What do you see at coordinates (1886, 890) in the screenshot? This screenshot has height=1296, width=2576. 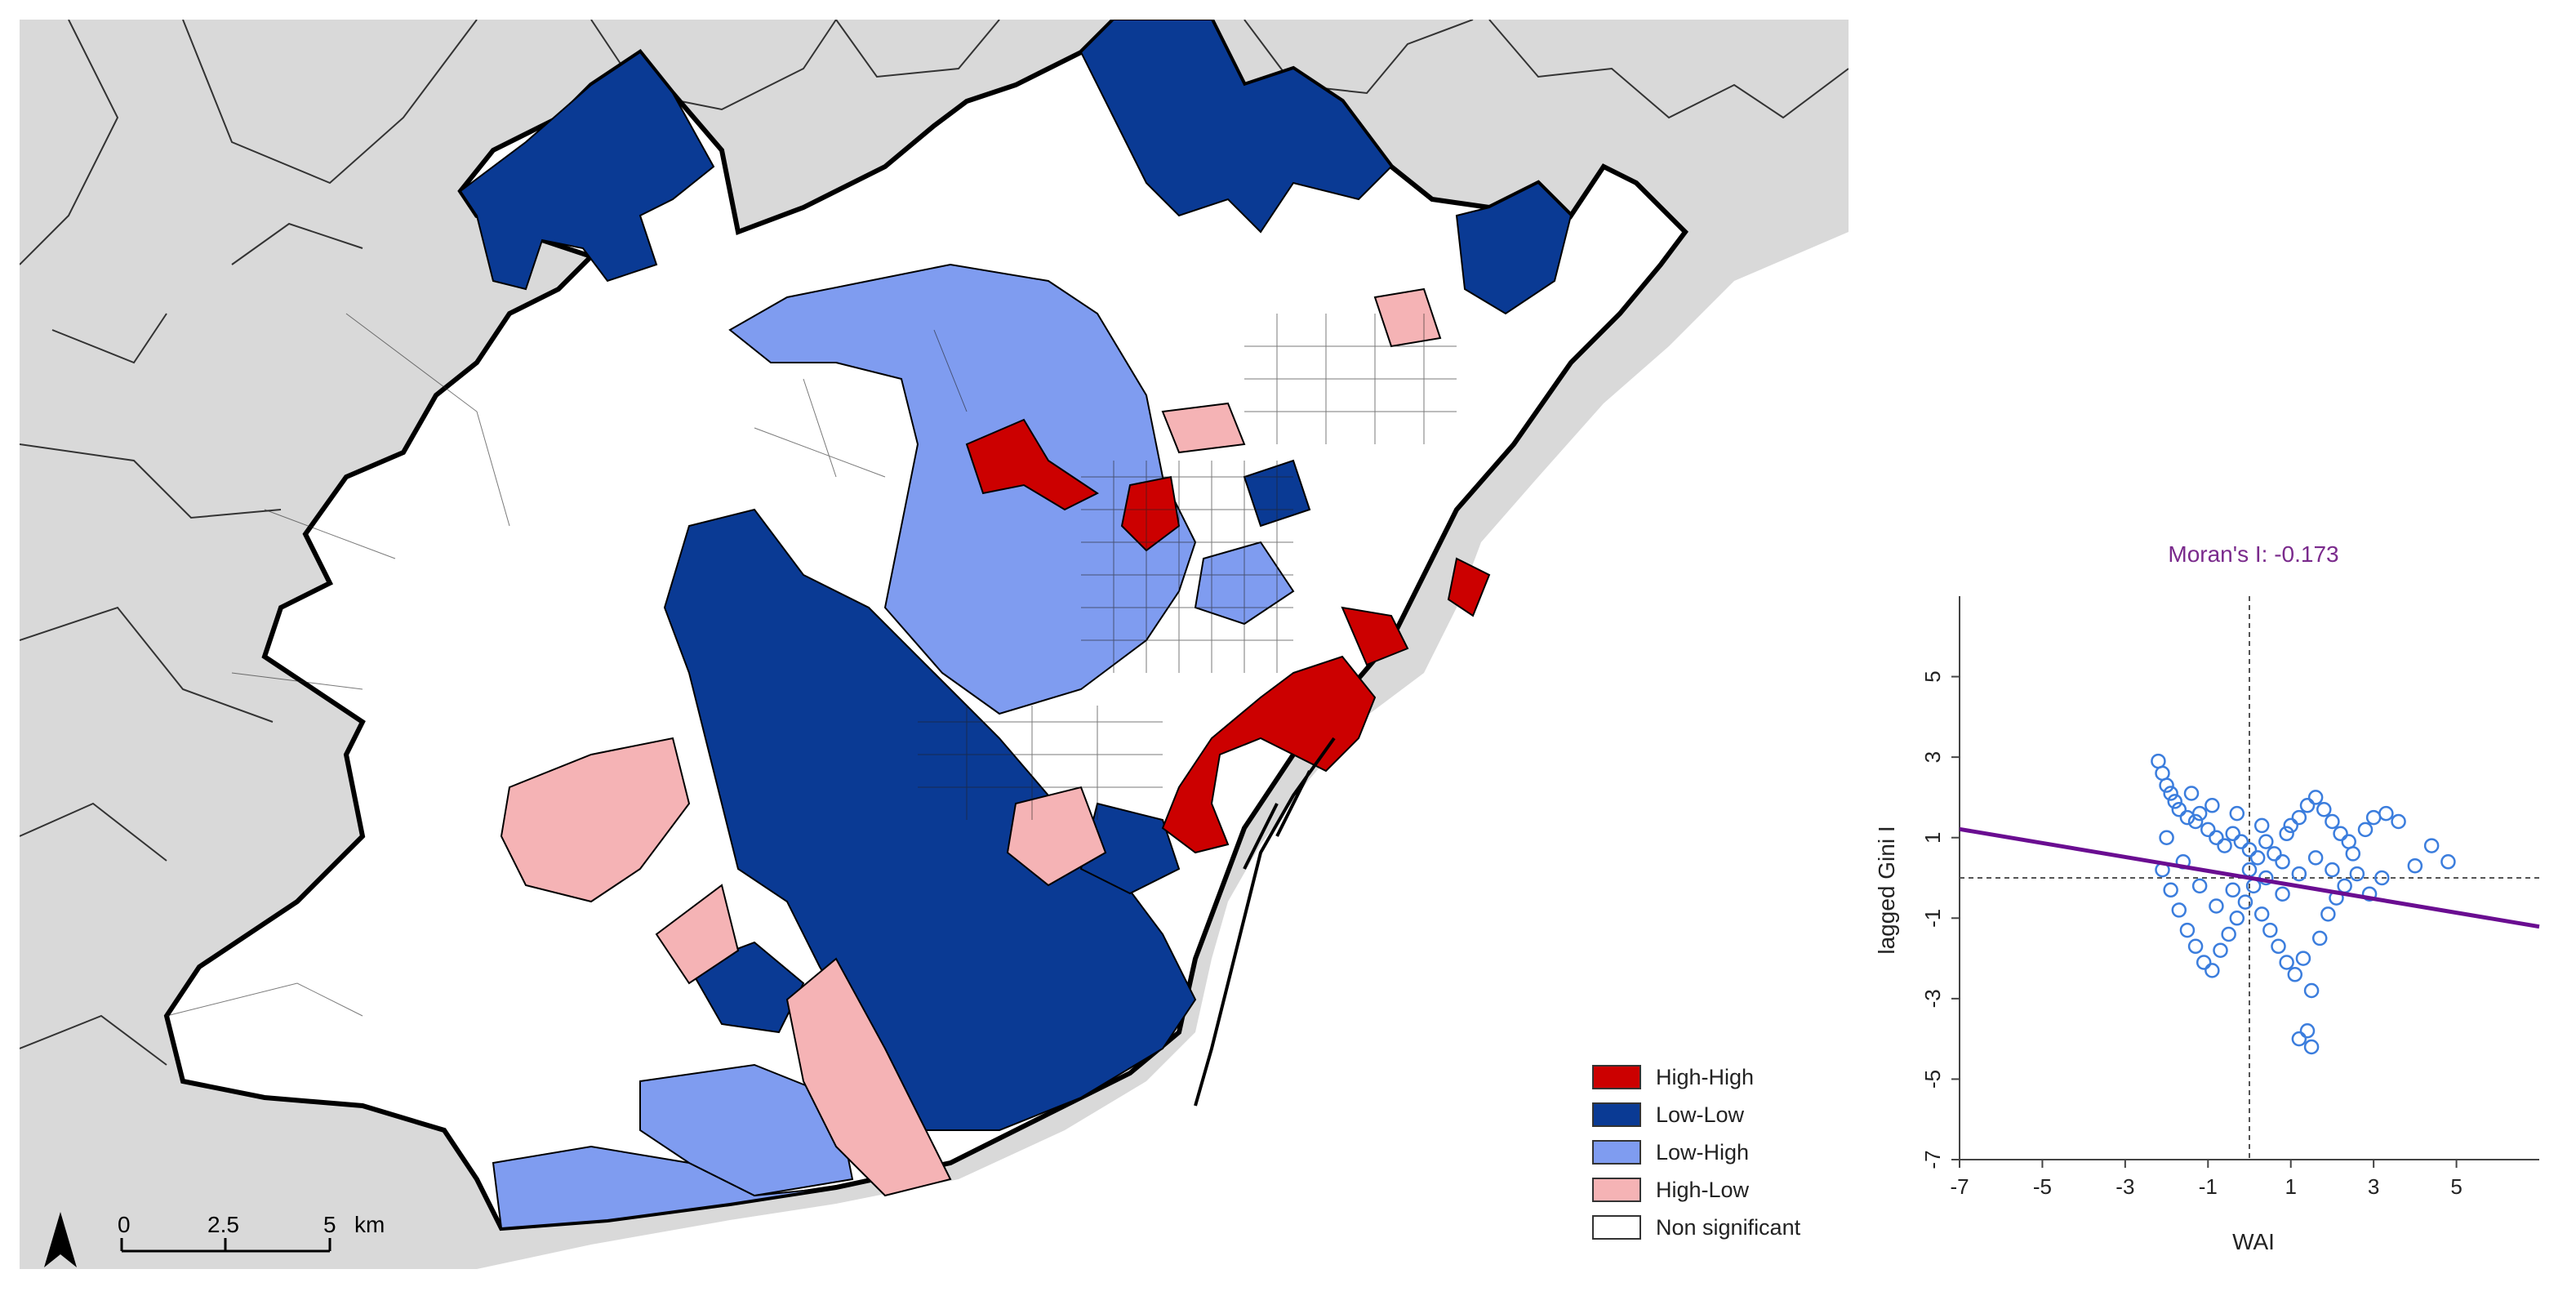 I see `y-axis-label: lagged Gini I` at bounding box center [1886, 890].